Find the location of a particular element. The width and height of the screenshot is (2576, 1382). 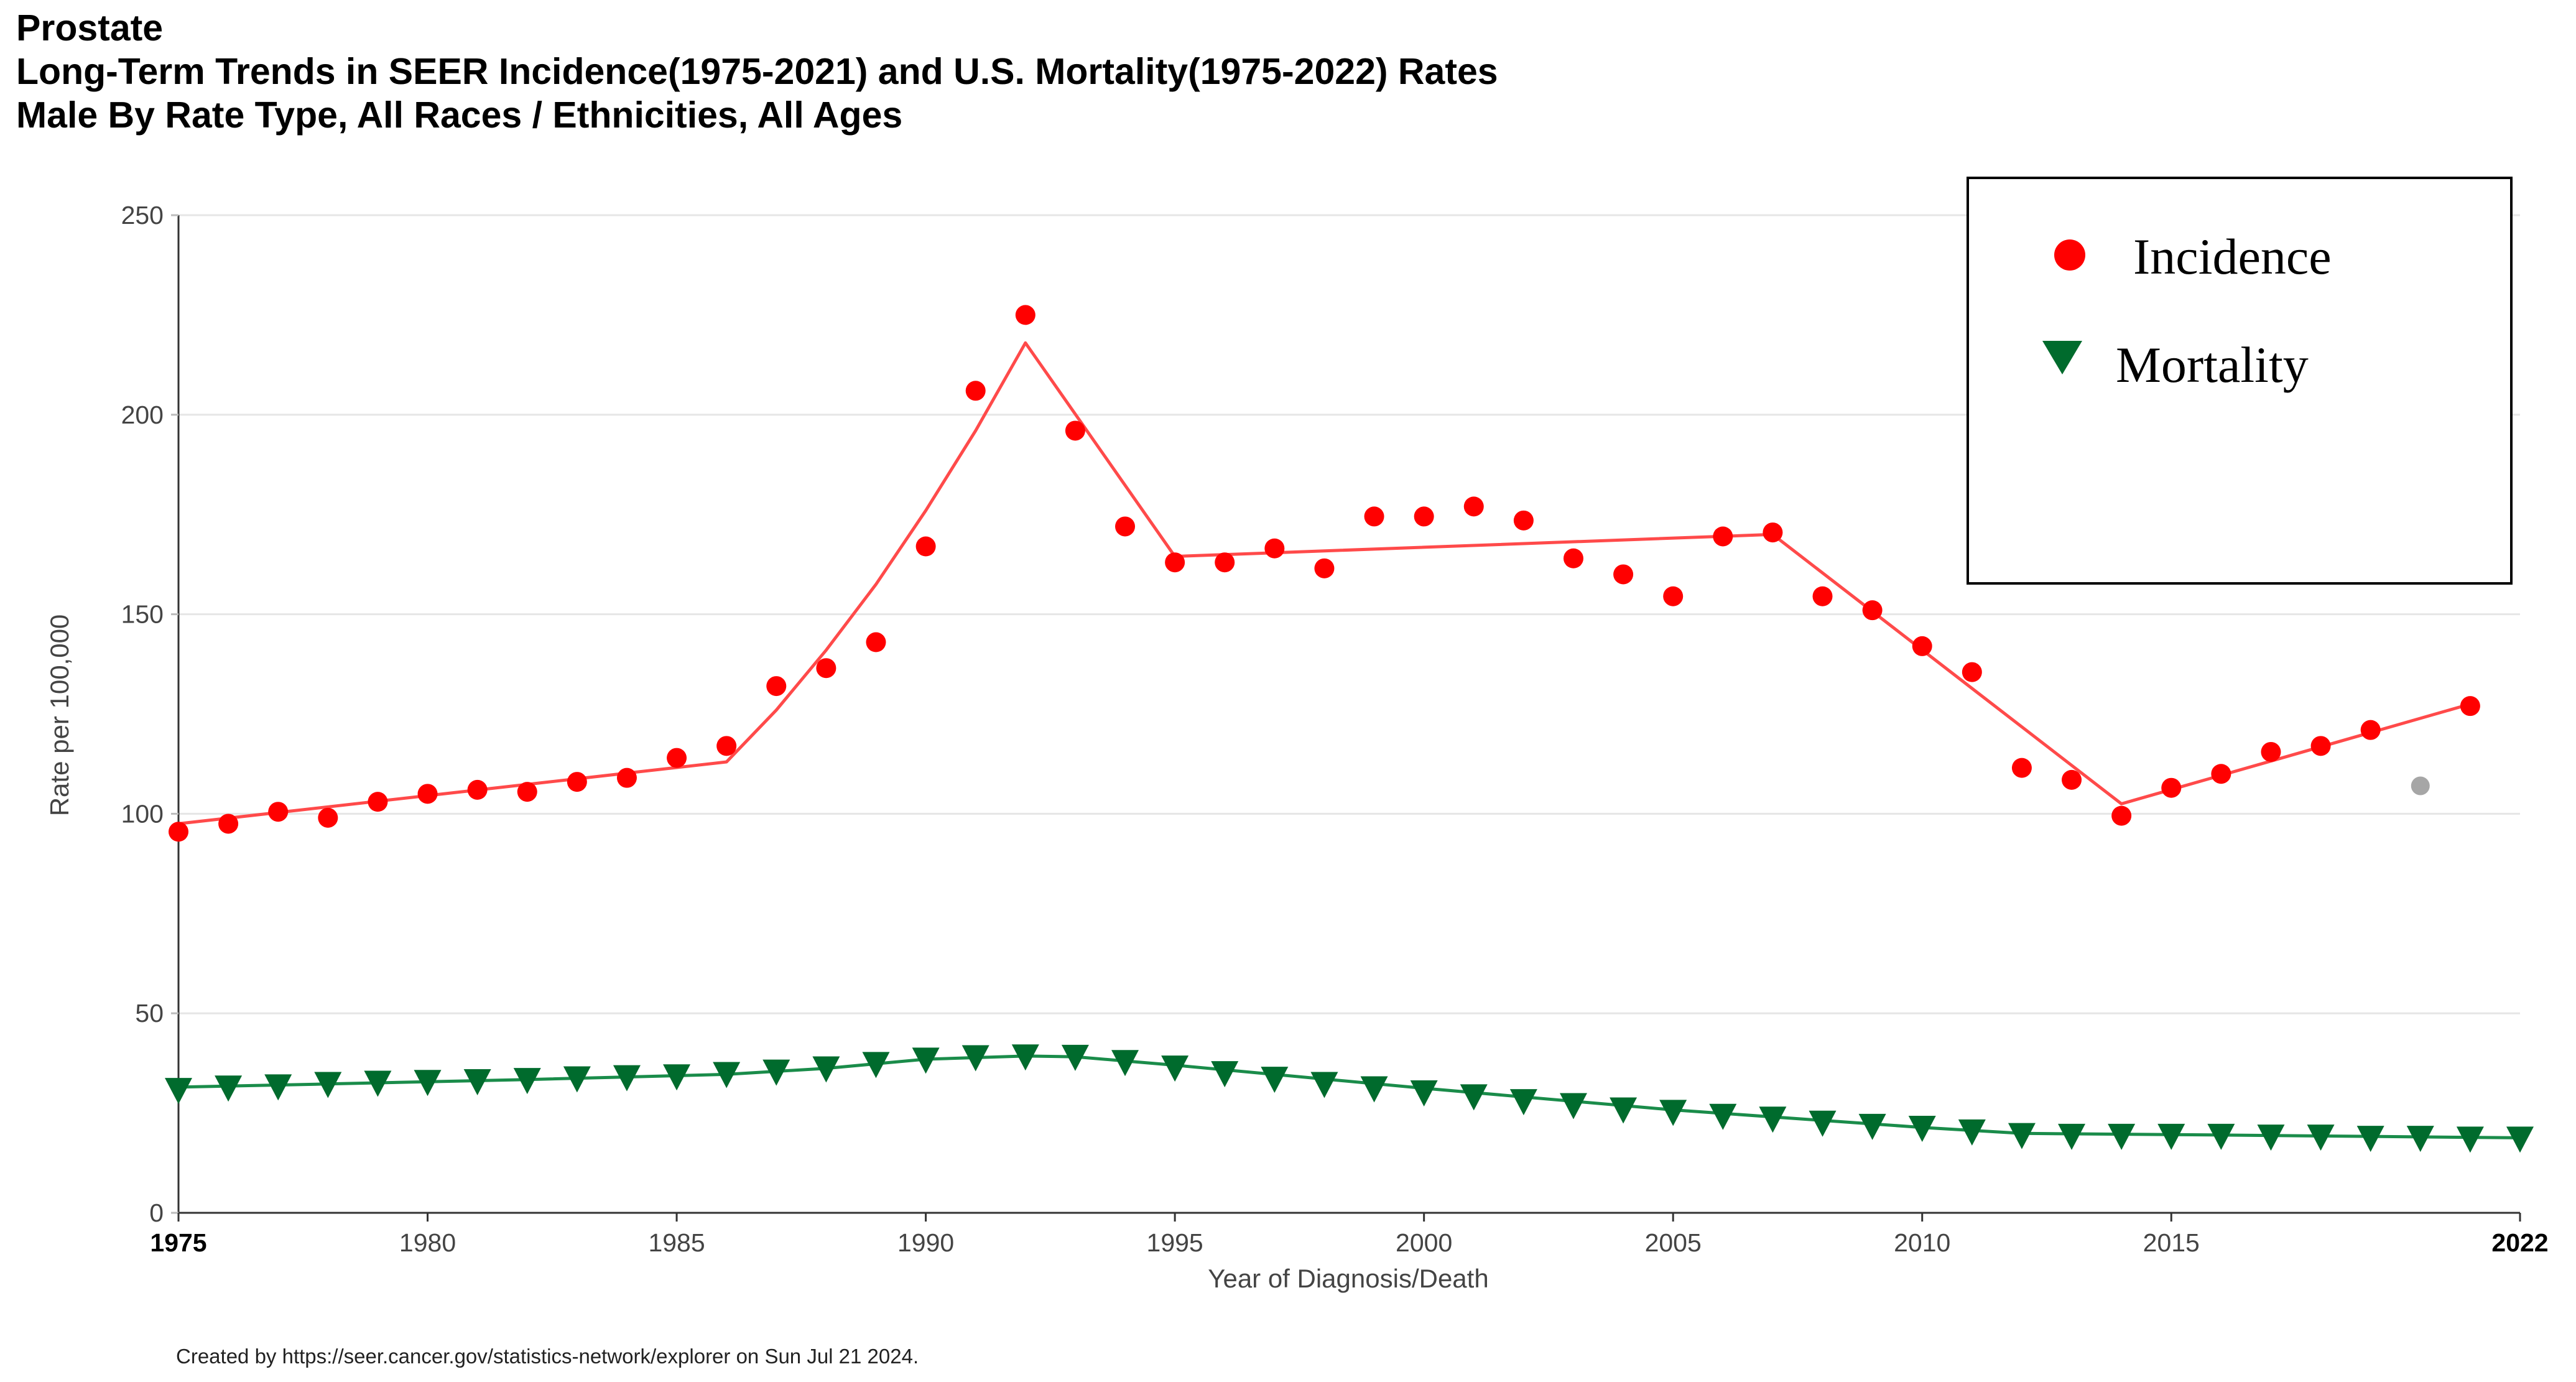

x-tick-label: 1985 is located at coordinates (677, 1242).